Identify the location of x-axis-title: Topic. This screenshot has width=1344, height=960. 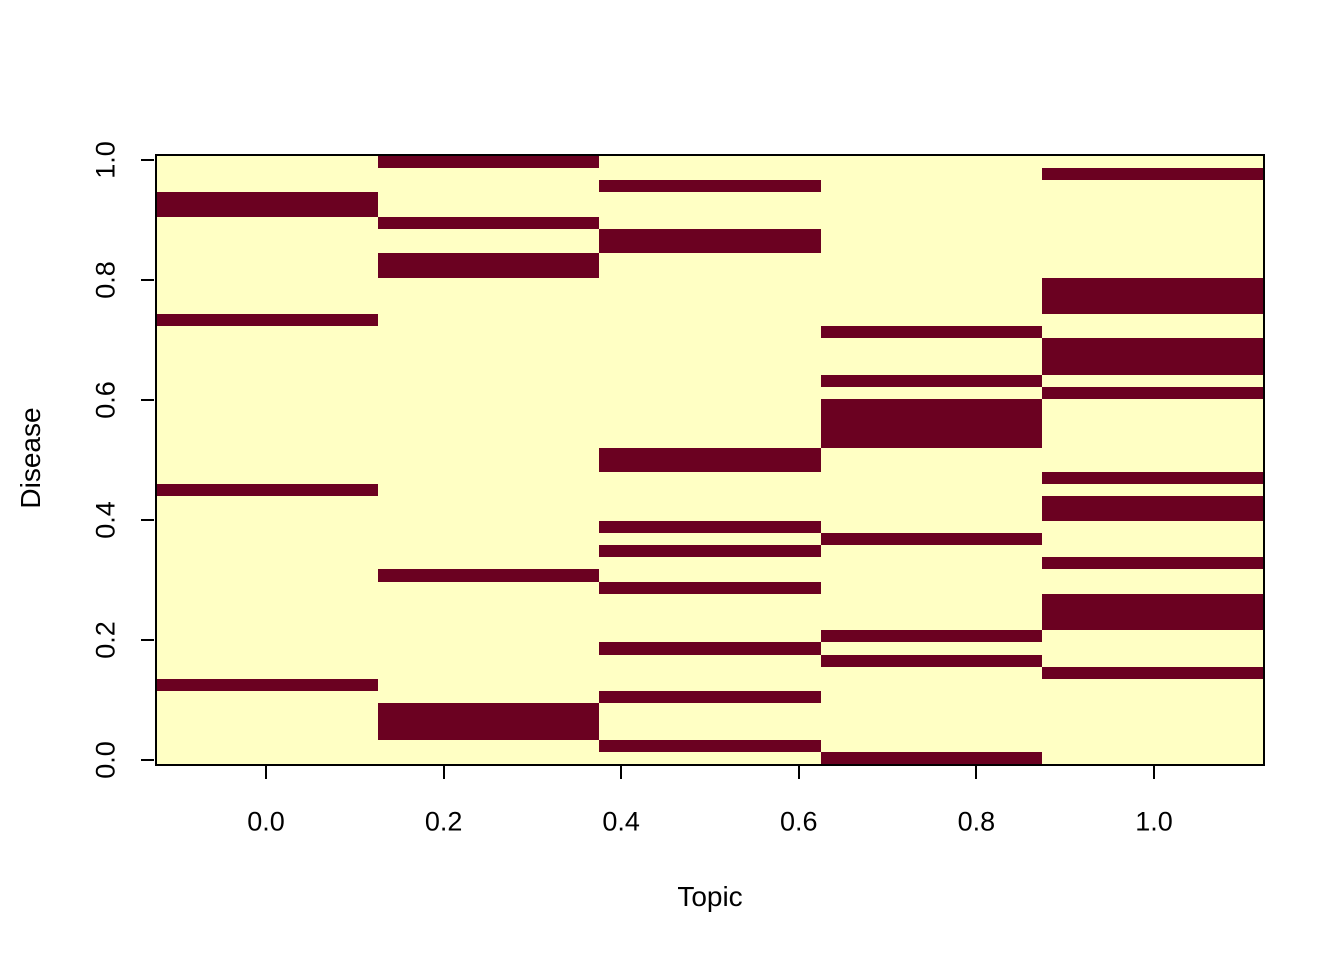
(710, 896).